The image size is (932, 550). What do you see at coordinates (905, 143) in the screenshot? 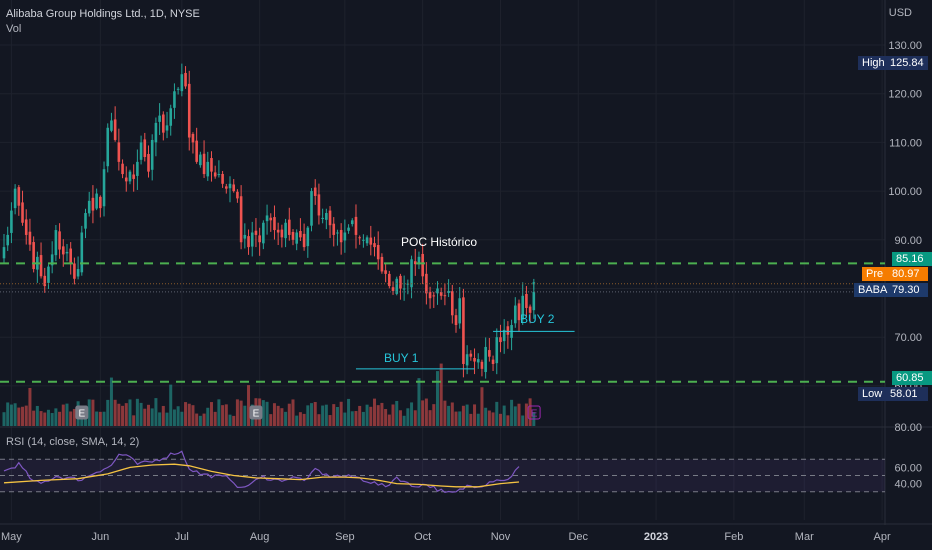
I see `y-tick-label-2: 110.00` at bounding box center [905, 143].